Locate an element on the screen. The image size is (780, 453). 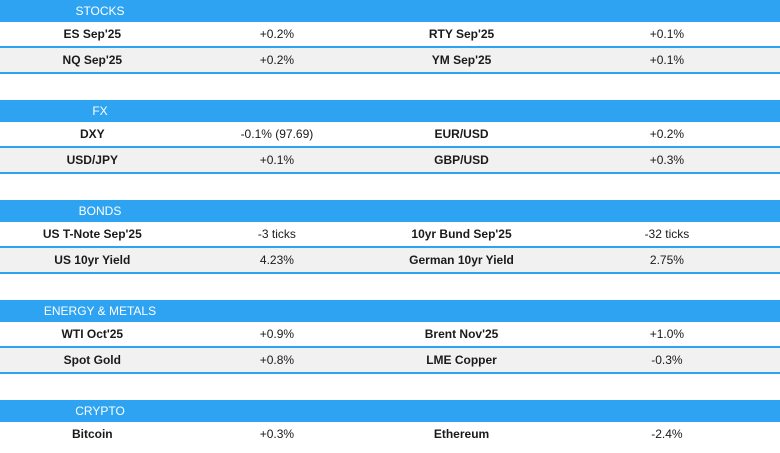
instrument-change: -32 ticks is located at coordinates (667, 234).